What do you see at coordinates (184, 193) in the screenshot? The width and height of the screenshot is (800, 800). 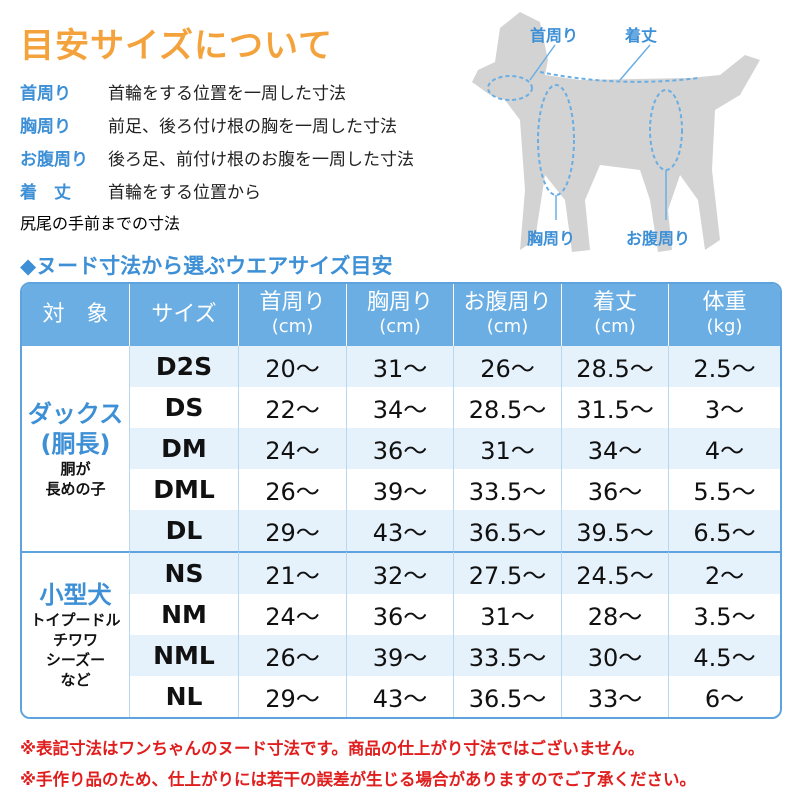 I see `desc: 首輪をする位置から` at bounding box center [184, 193].